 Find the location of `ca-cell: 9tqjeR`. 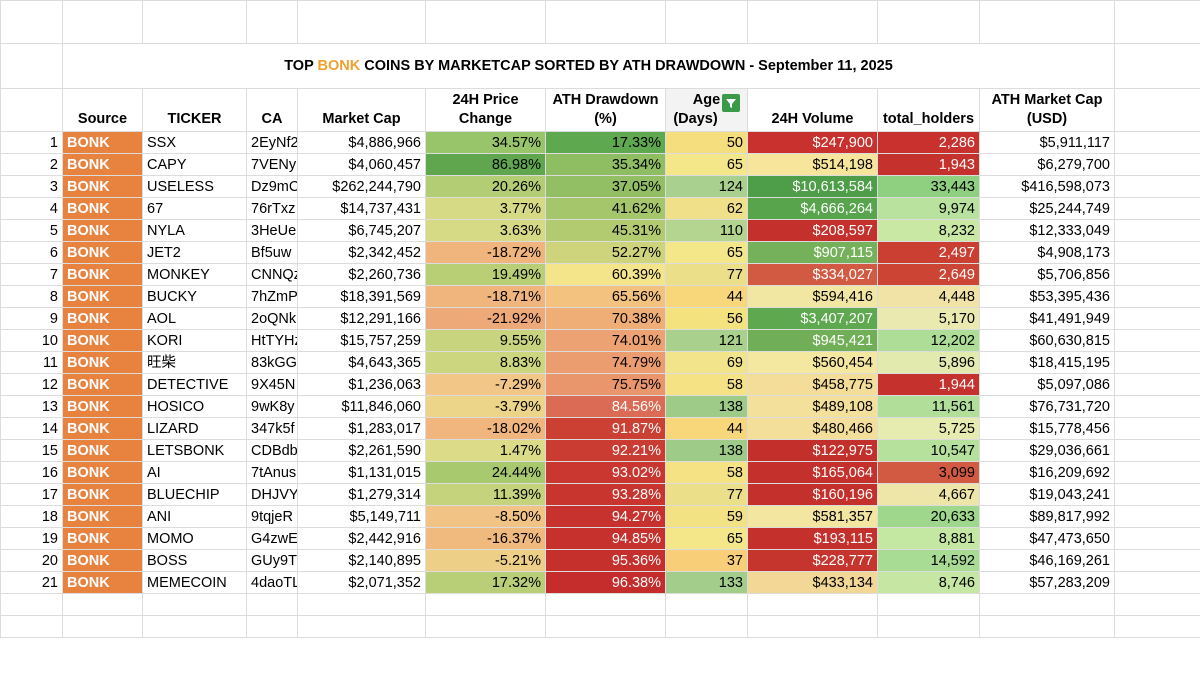

ca-cell: 9tqjeR is located at coordinates (272, 516).